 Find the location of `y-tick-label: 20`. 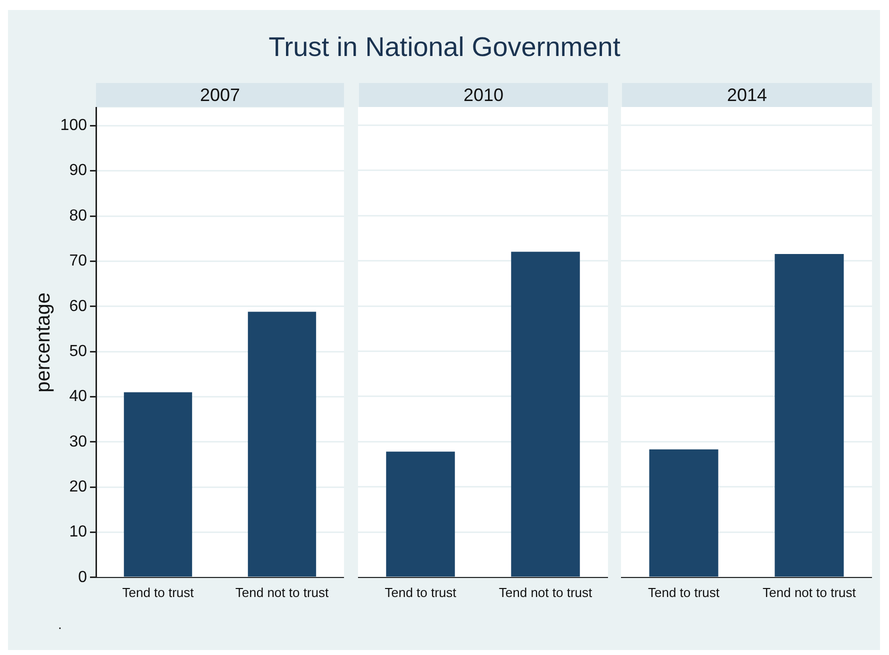

y-tick-label: 20 is located at coordinates (78, 487).